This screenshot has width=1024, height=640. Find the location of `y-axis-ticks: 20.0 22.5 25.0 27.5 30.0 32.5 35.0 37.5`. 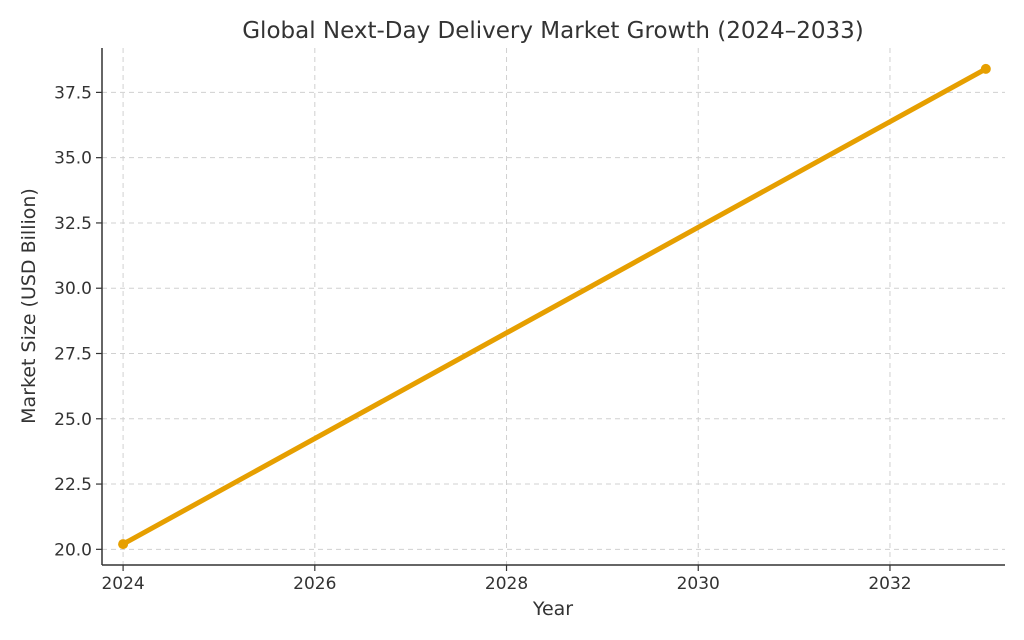

y-axis-ticks: 20.0 22.5 25.0 27.5 30.0 32.5 35.0 37.5 is located at coordinates (78, 321).